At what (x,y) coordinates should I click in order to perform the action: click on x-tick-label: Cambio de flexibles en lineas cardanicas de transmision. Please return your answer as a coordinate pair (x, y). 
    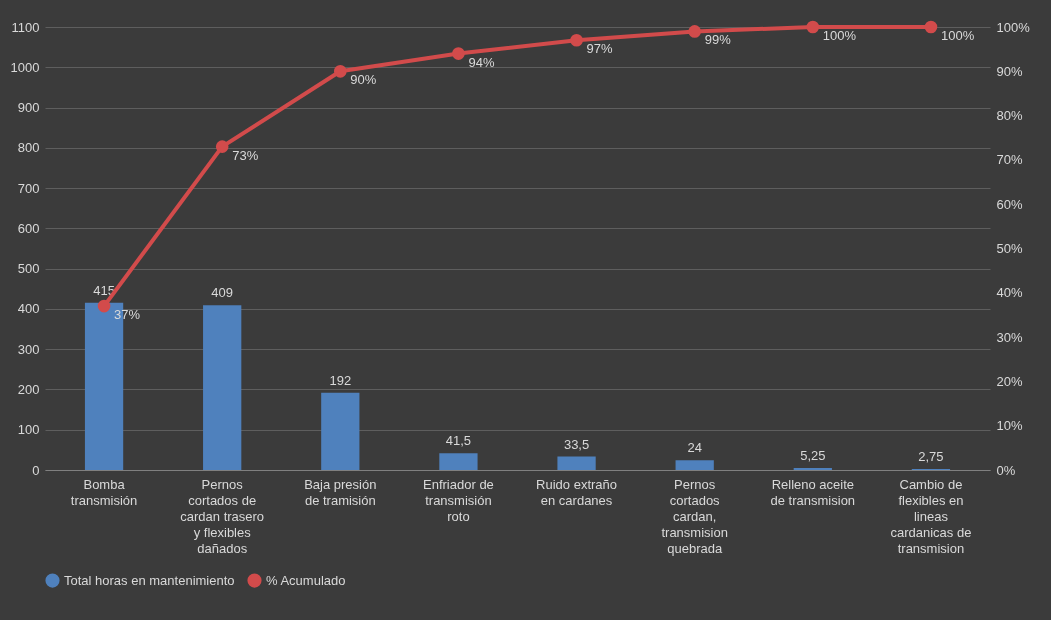
    Looking at the image, I should click on (931, 516).